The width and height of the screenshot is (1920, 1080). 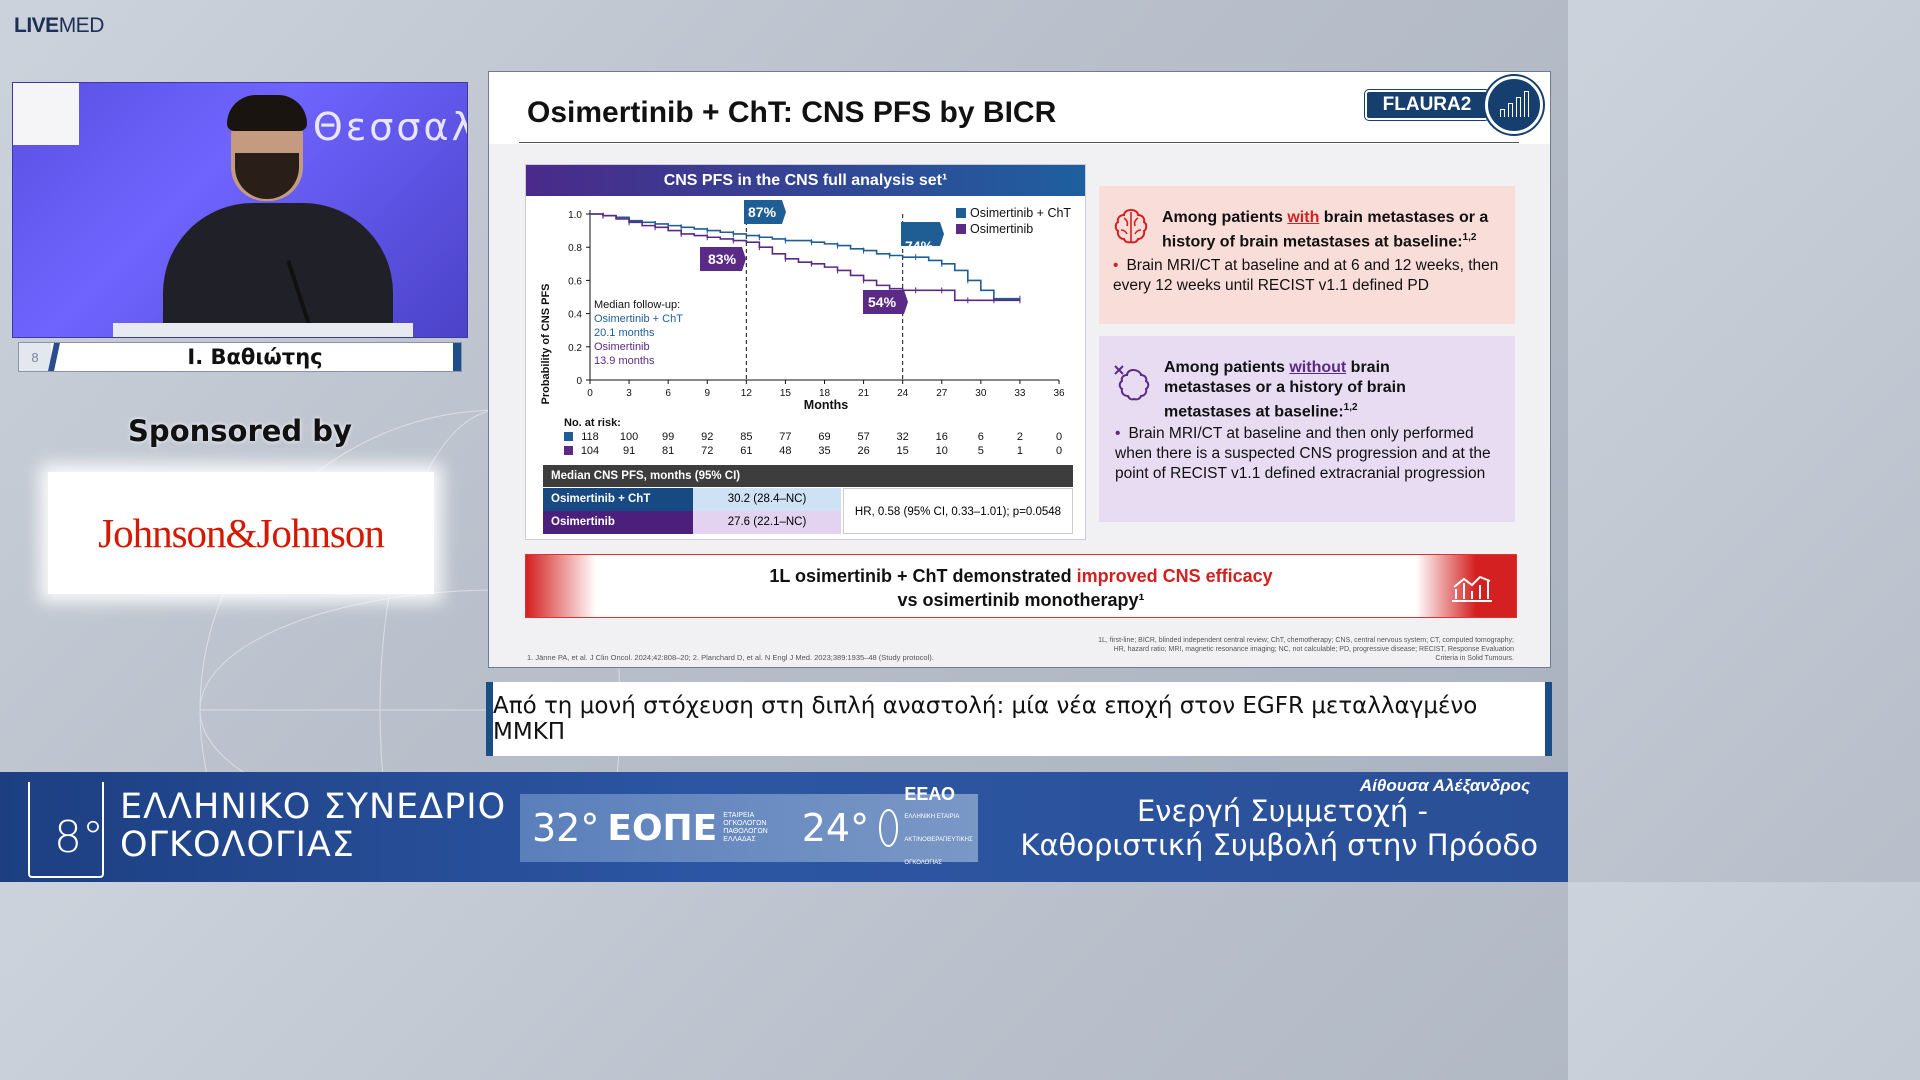 I want to click on conference-emblem-icon, so click(x=66, y=830).